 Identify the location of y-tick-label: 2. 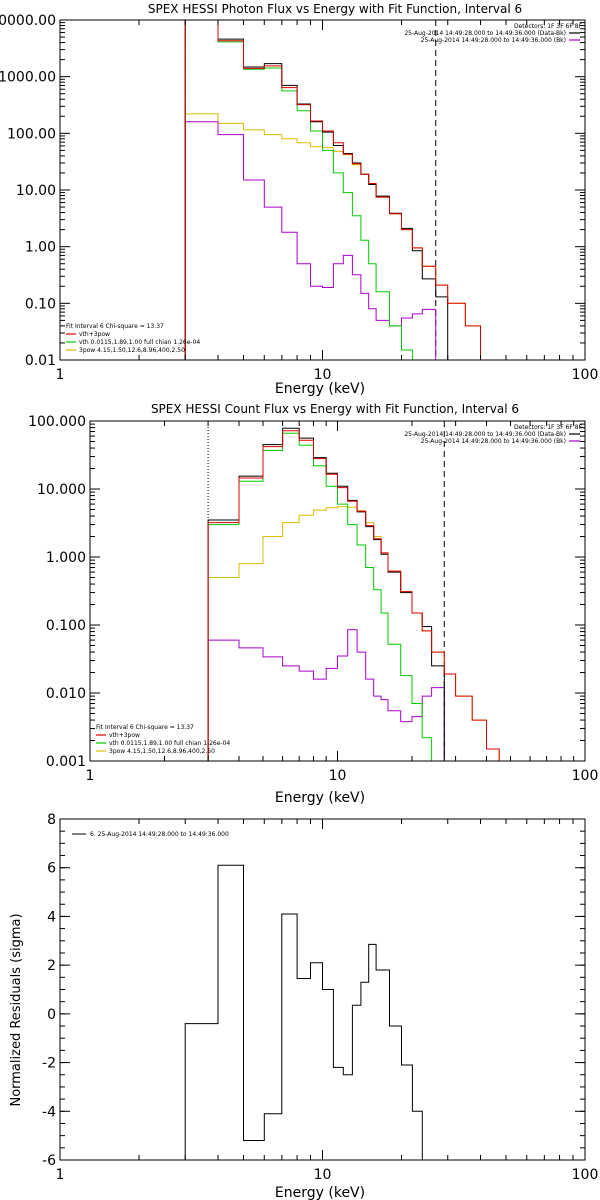
(51, 966).